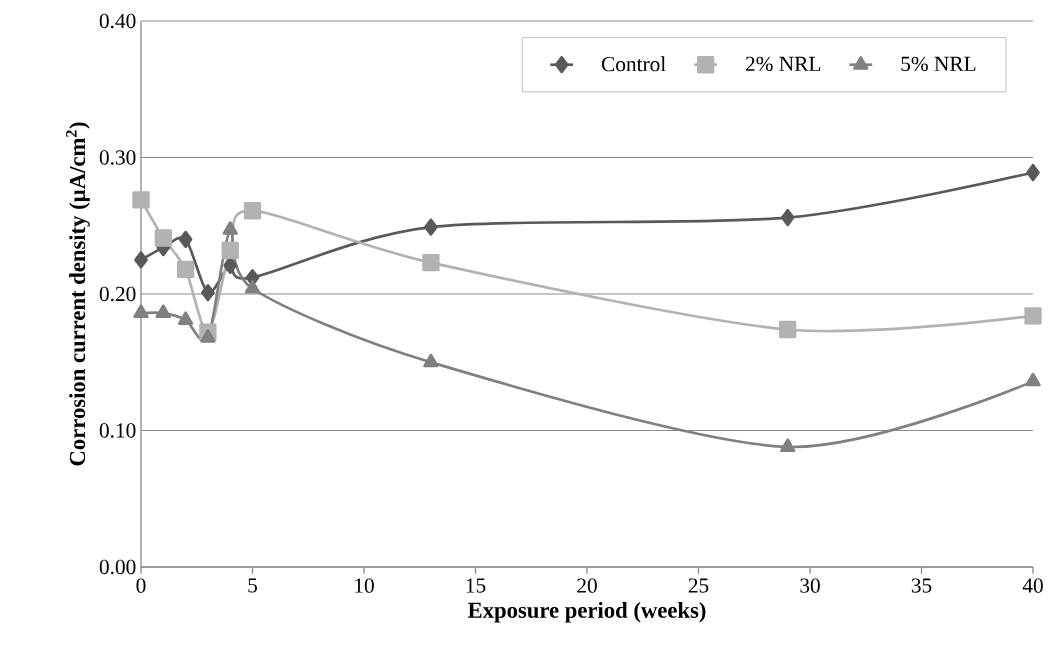 This screenshot has width=1056, height=672. Describe the element at coordinates (476, 585) in the screenshot. I see `x-tick-label: 15` at that location.